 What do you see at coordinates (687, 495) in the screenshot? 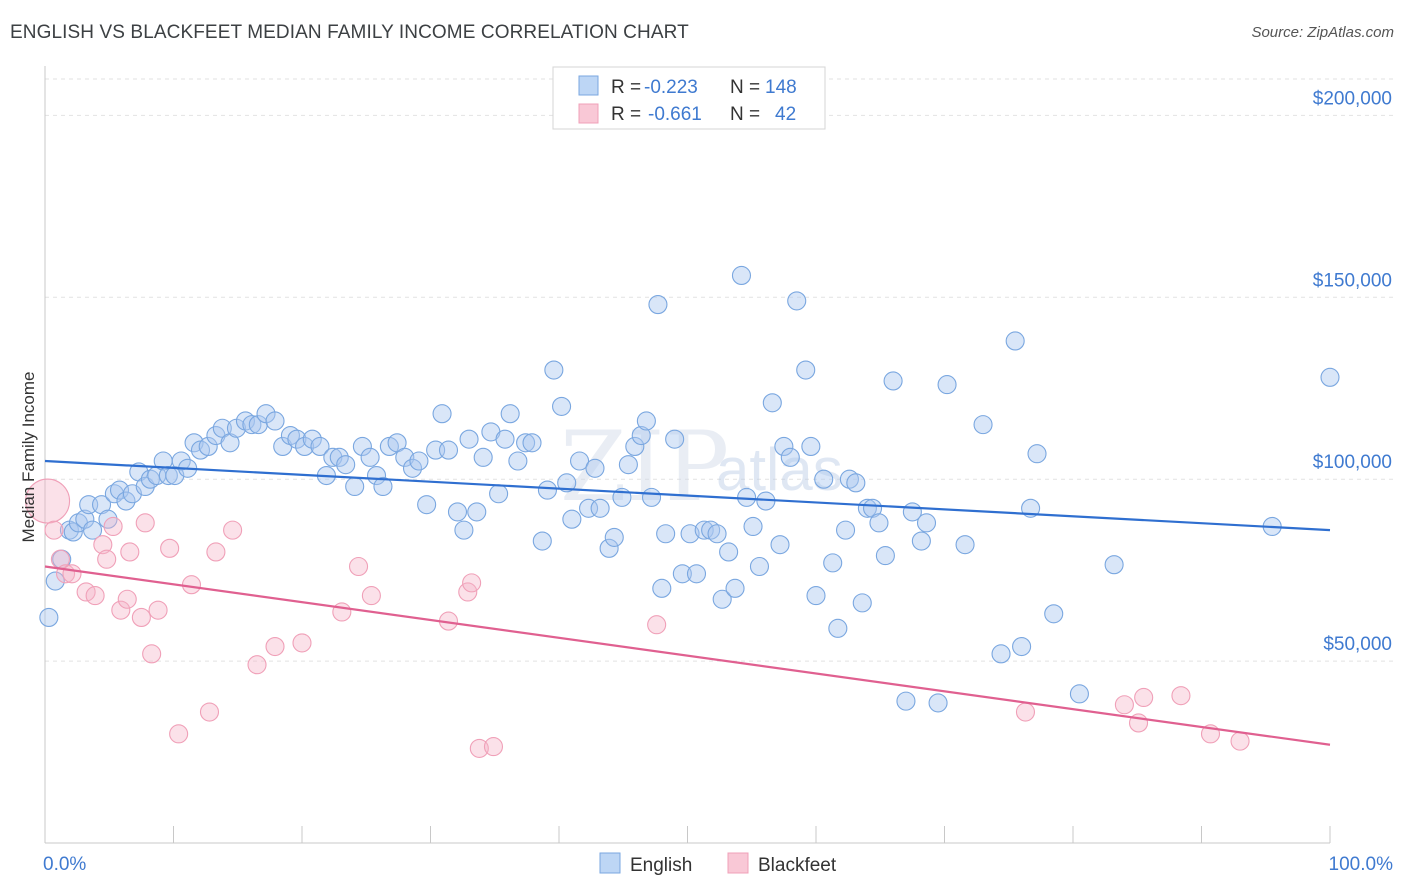
I see `english-trend-line` at bounding box center [687, 495].